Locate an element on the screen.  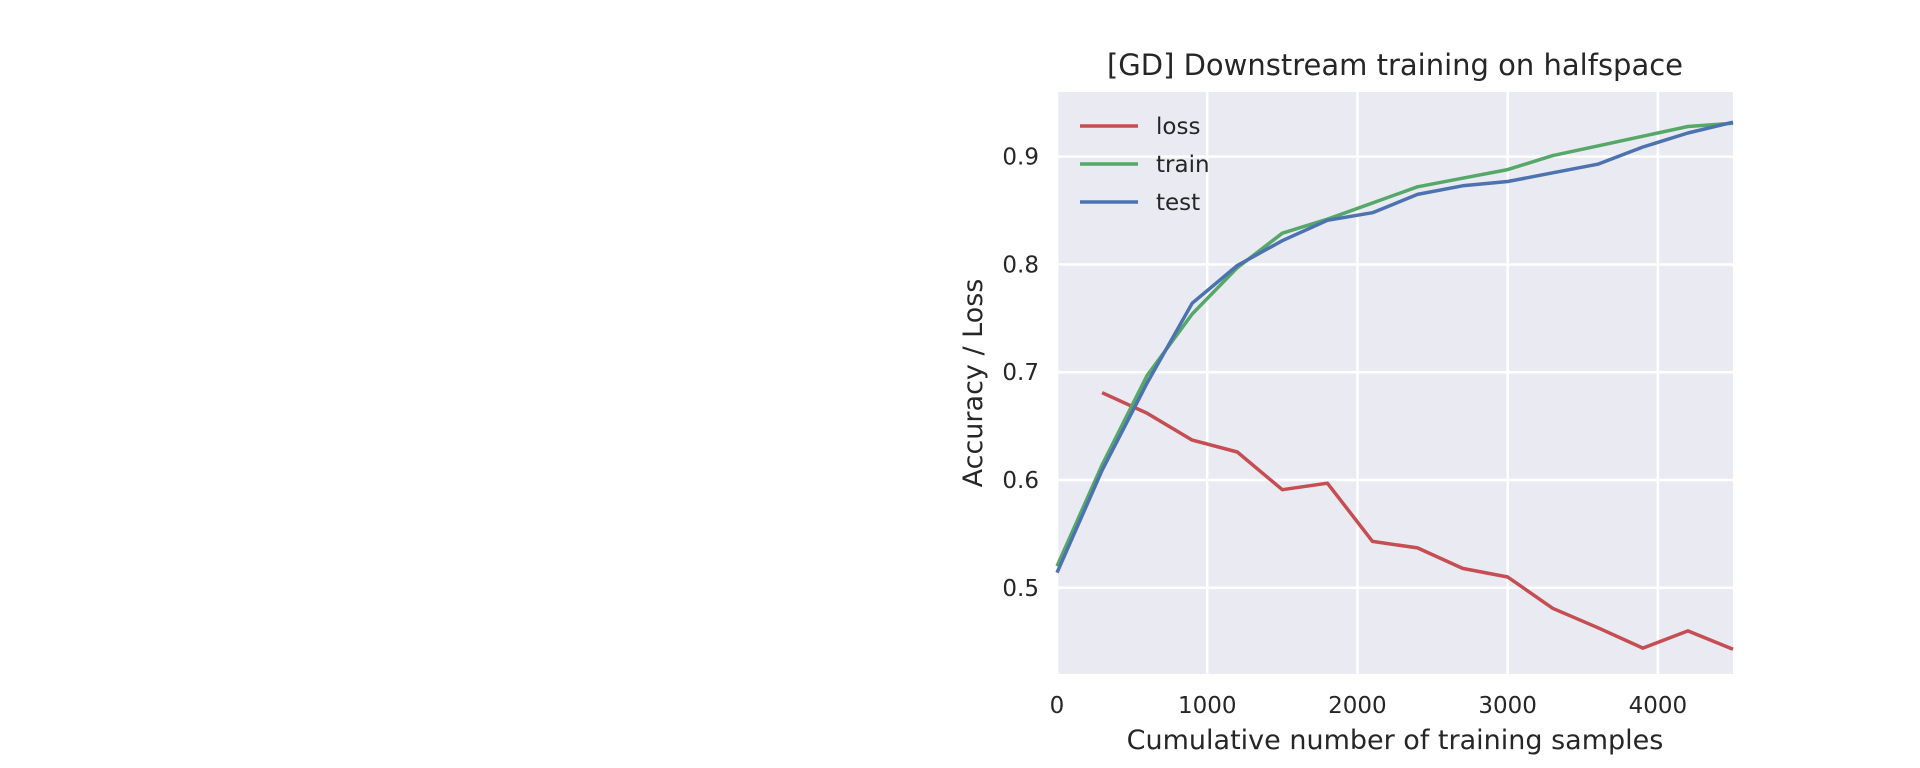
x-tick-labels: 0 1000 2000 3000 4000 is located at coordinates (1368, 706).